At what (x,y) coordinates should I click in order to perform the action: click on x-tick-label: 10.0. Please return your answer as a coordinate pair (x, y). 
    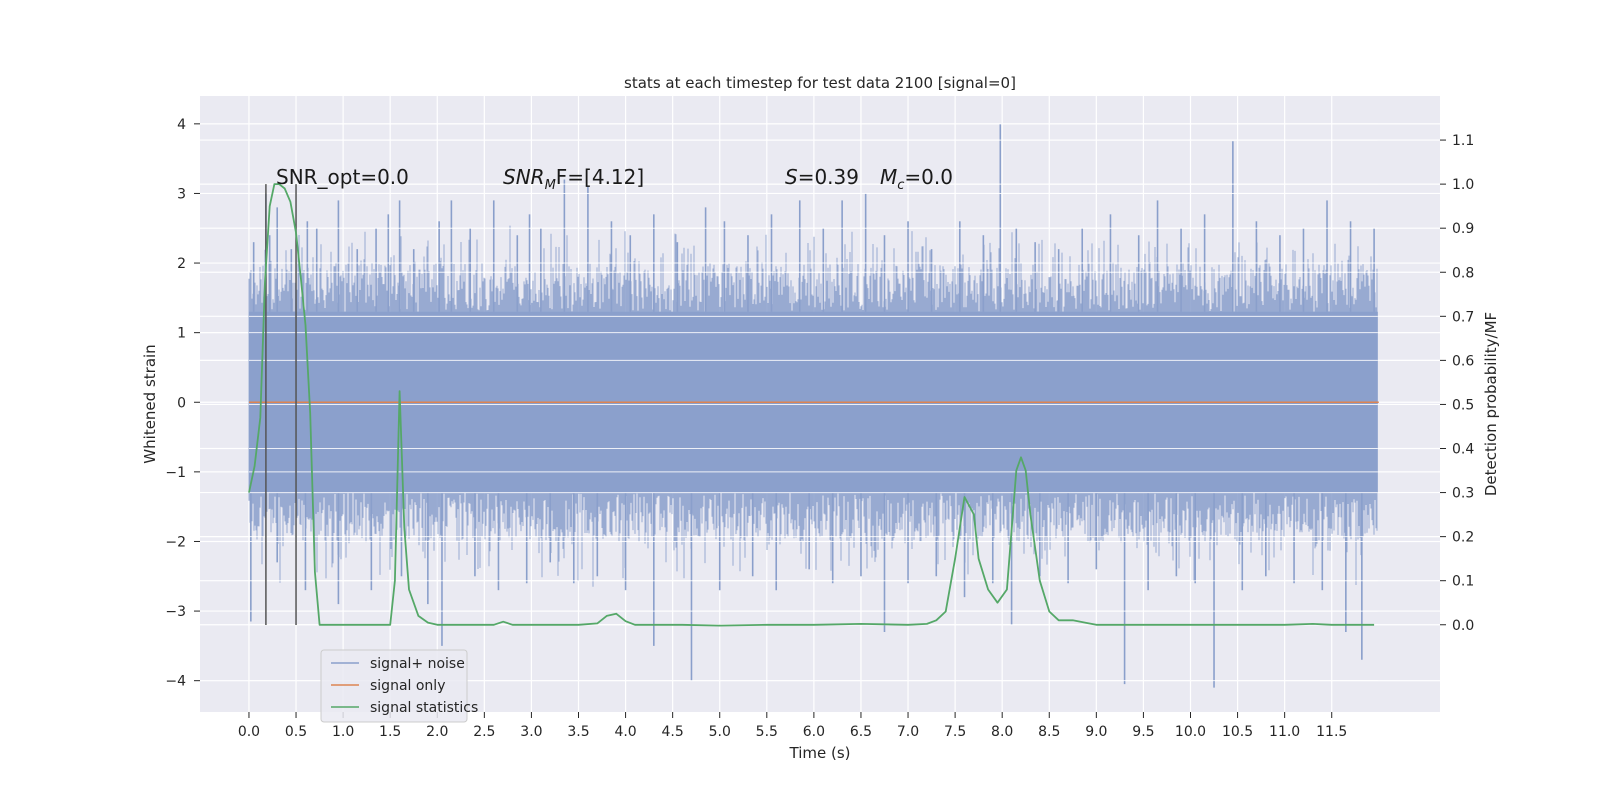
    Looking at the image, I should click on (1190, 732).